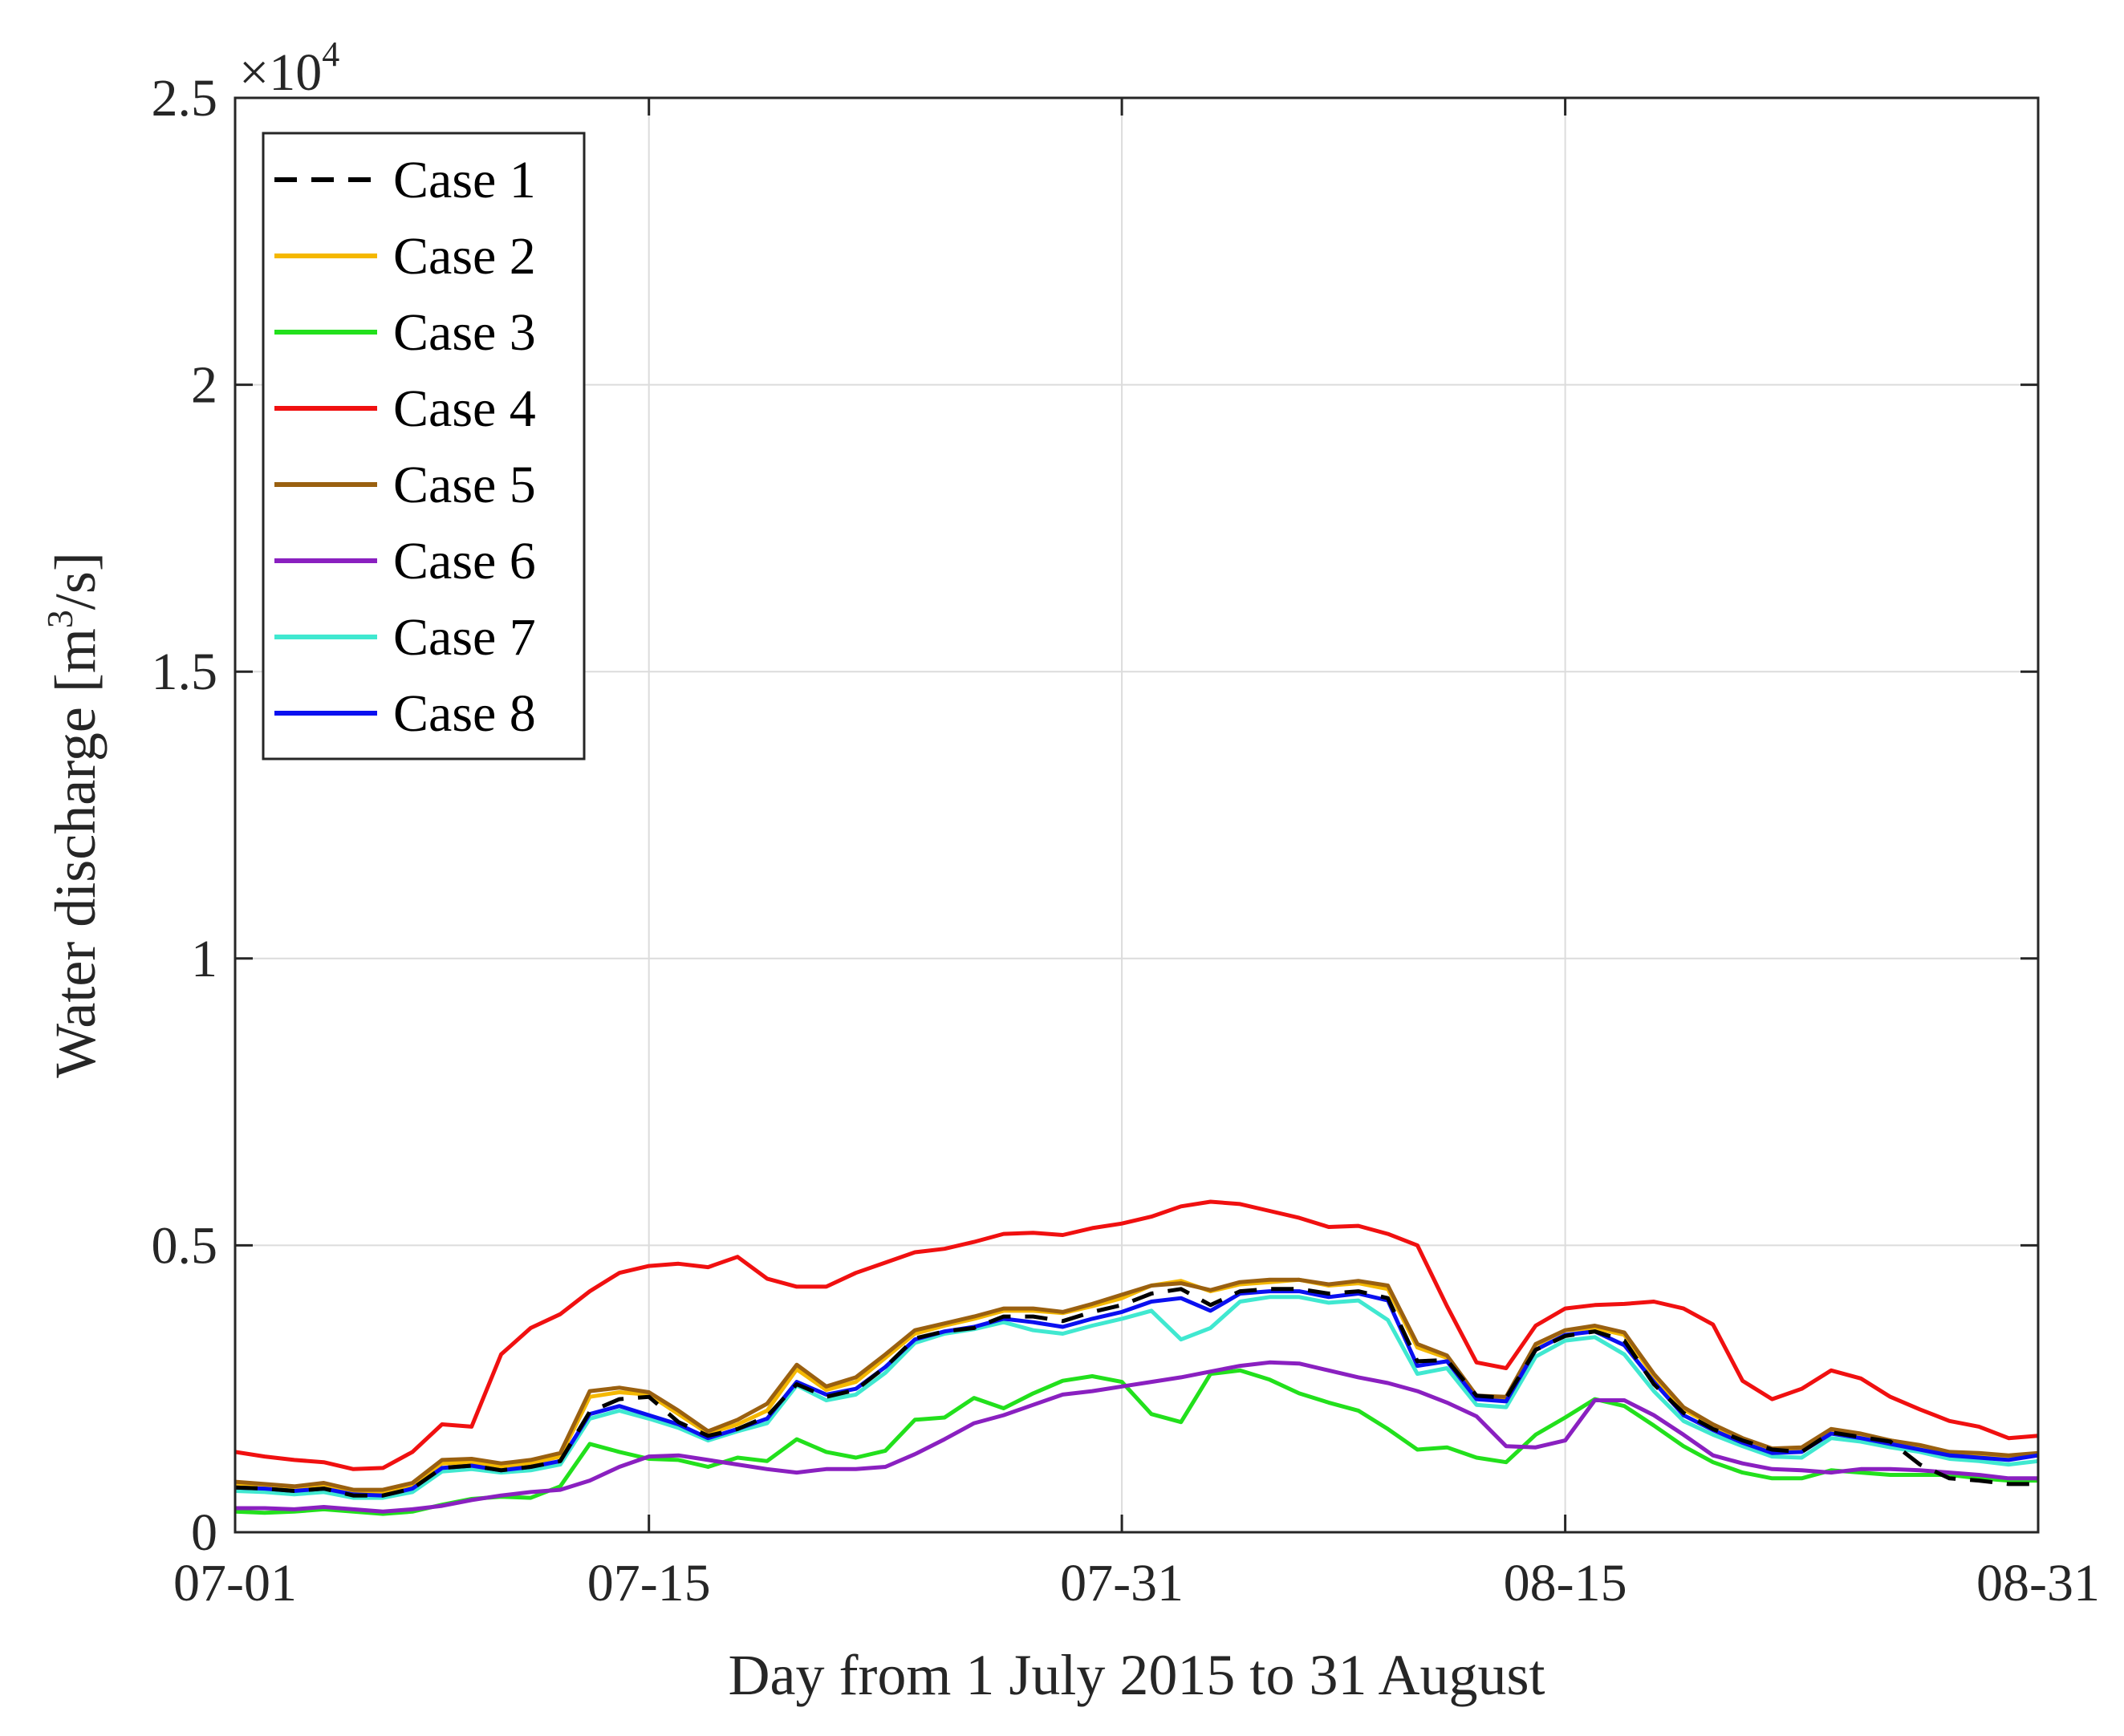  What do you see at coordinates (204, 1533) in the screenshot?
I see `y-tick-label-0: 0` at bounding box center [204, 1533].